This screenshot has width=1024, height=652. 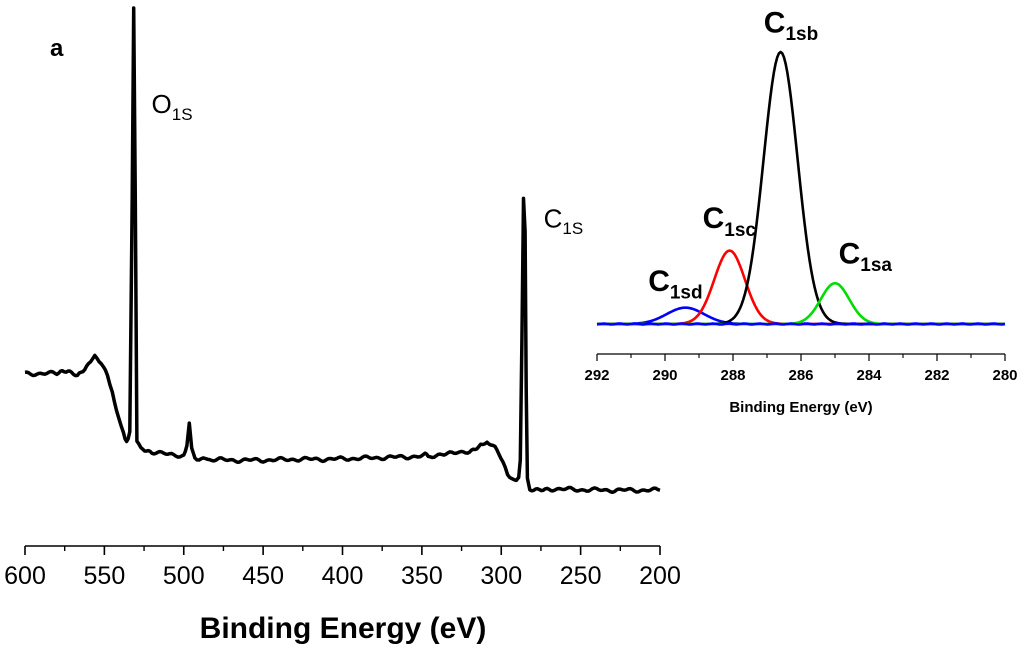 What do you see at coordinates (936, 375) in the screenshot?
I see `inset-x-tick-label: 282` at bounding box center [936, 375].